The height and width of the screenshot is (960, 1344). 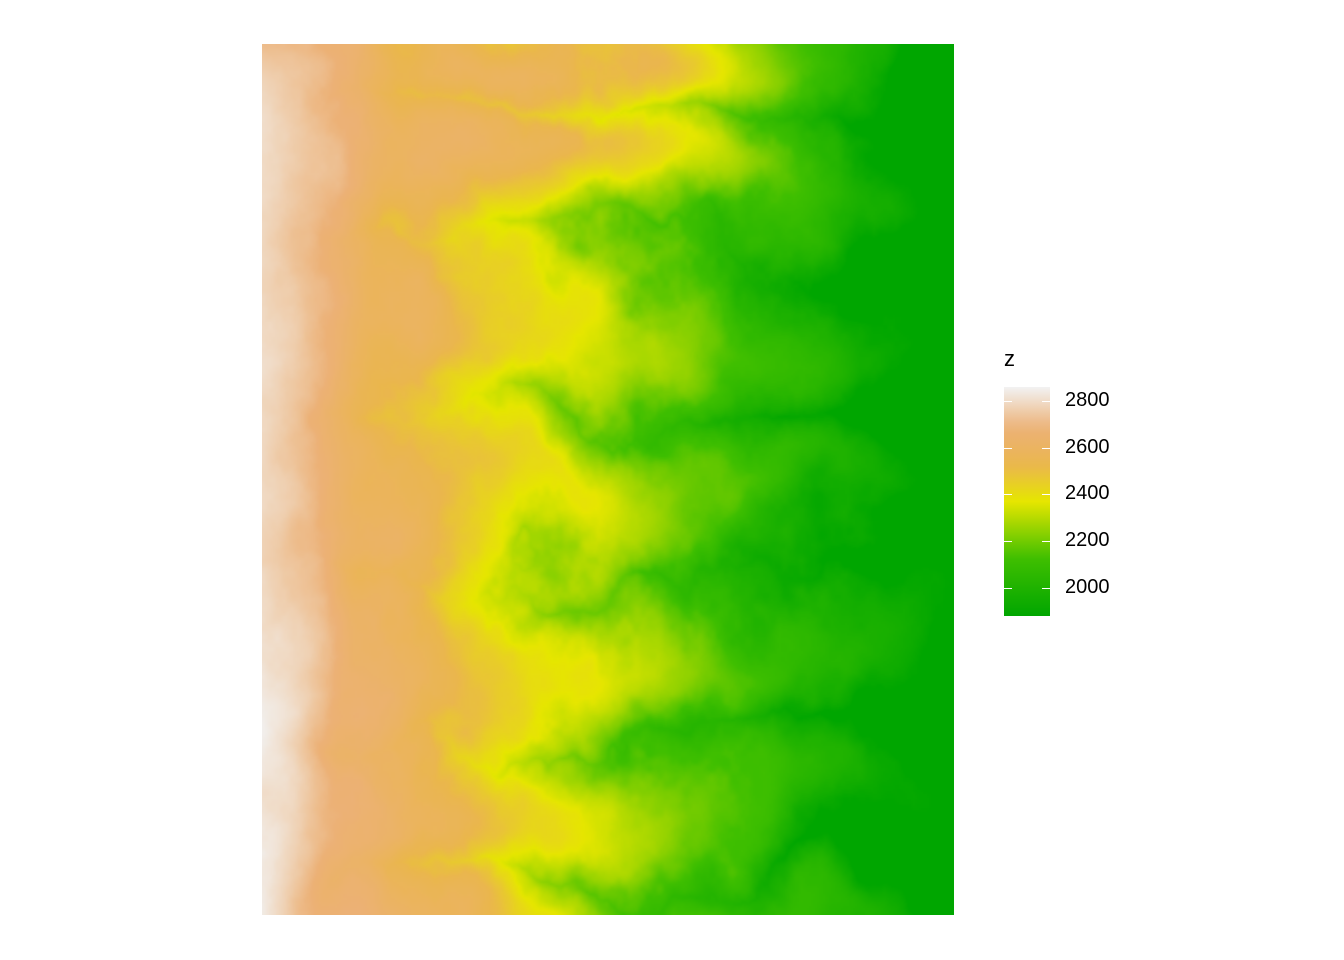 What do you see at coordinates (1087, 586) in the screenshot?
I see `legend-tick-label: 2000` at bounding box center [1087, 586].